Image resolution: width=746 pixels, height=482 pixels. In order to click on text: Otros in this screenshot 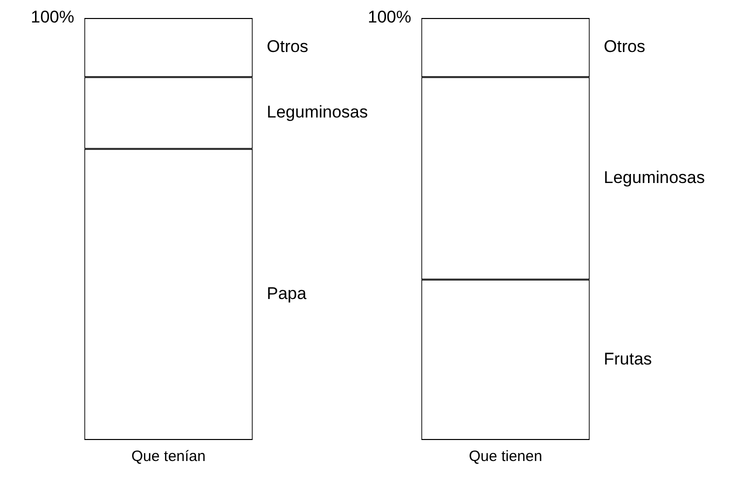, I will do `click(625, 46)`.